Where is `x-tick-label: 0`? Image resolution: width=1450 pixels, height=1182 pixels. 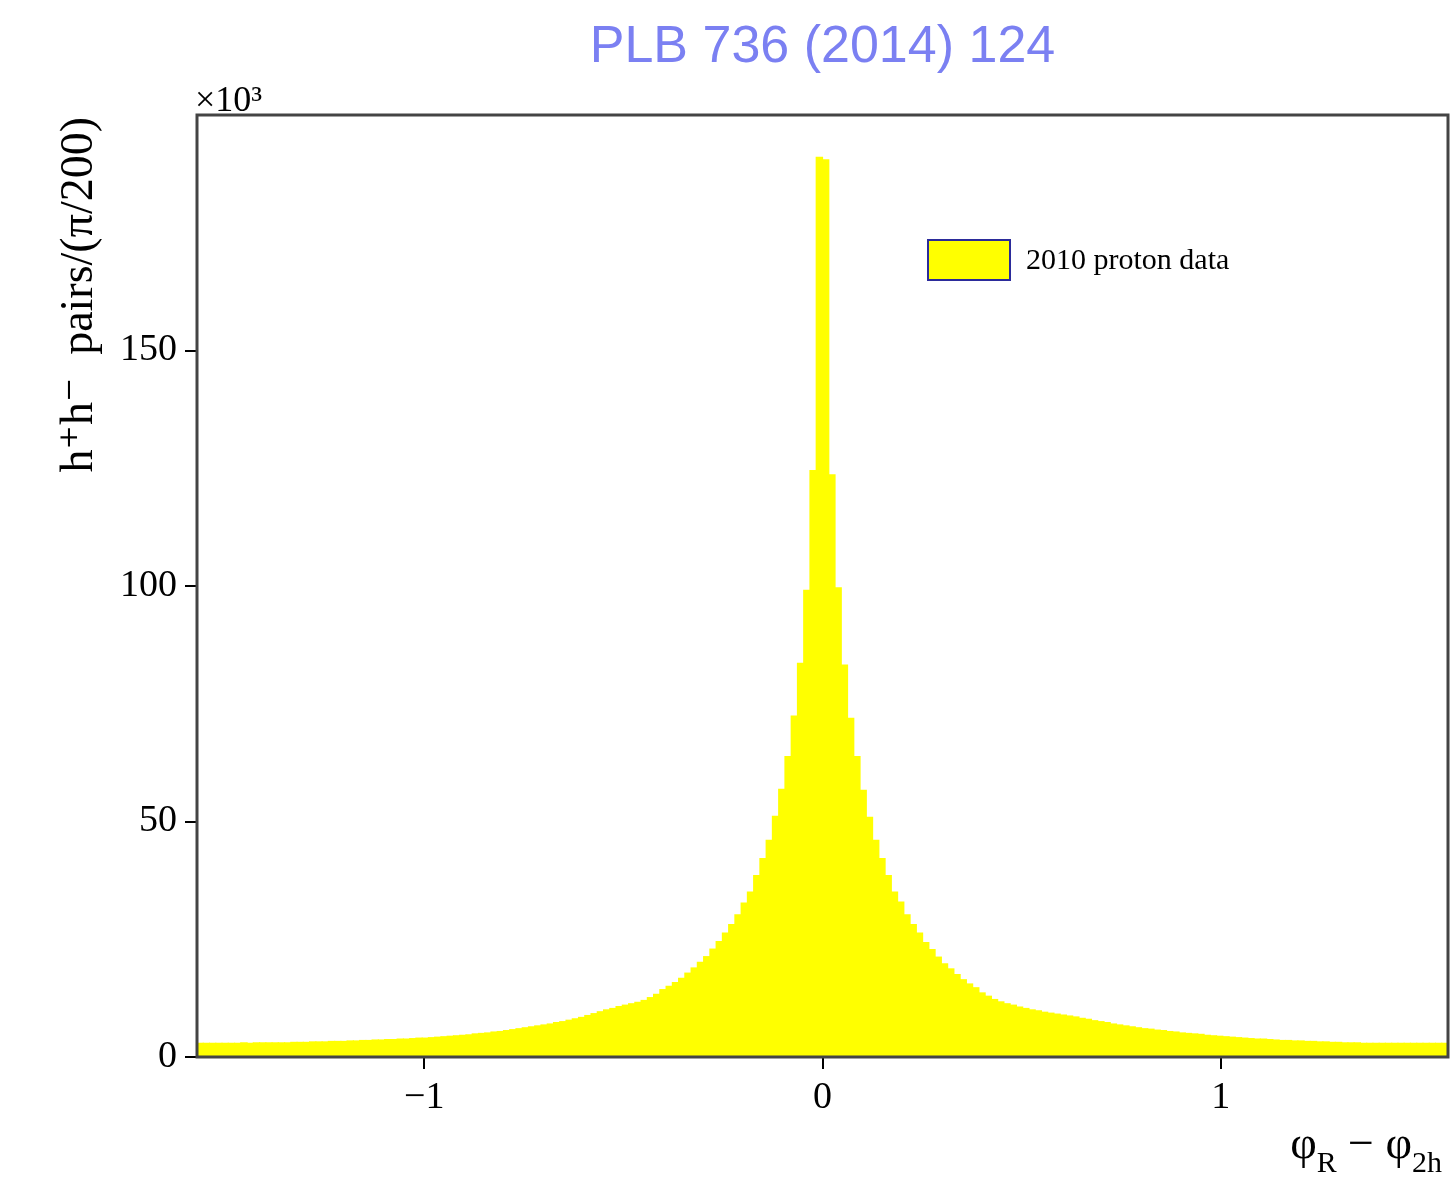 x-tick-label: 0 is located at coordinates (822, 1094).